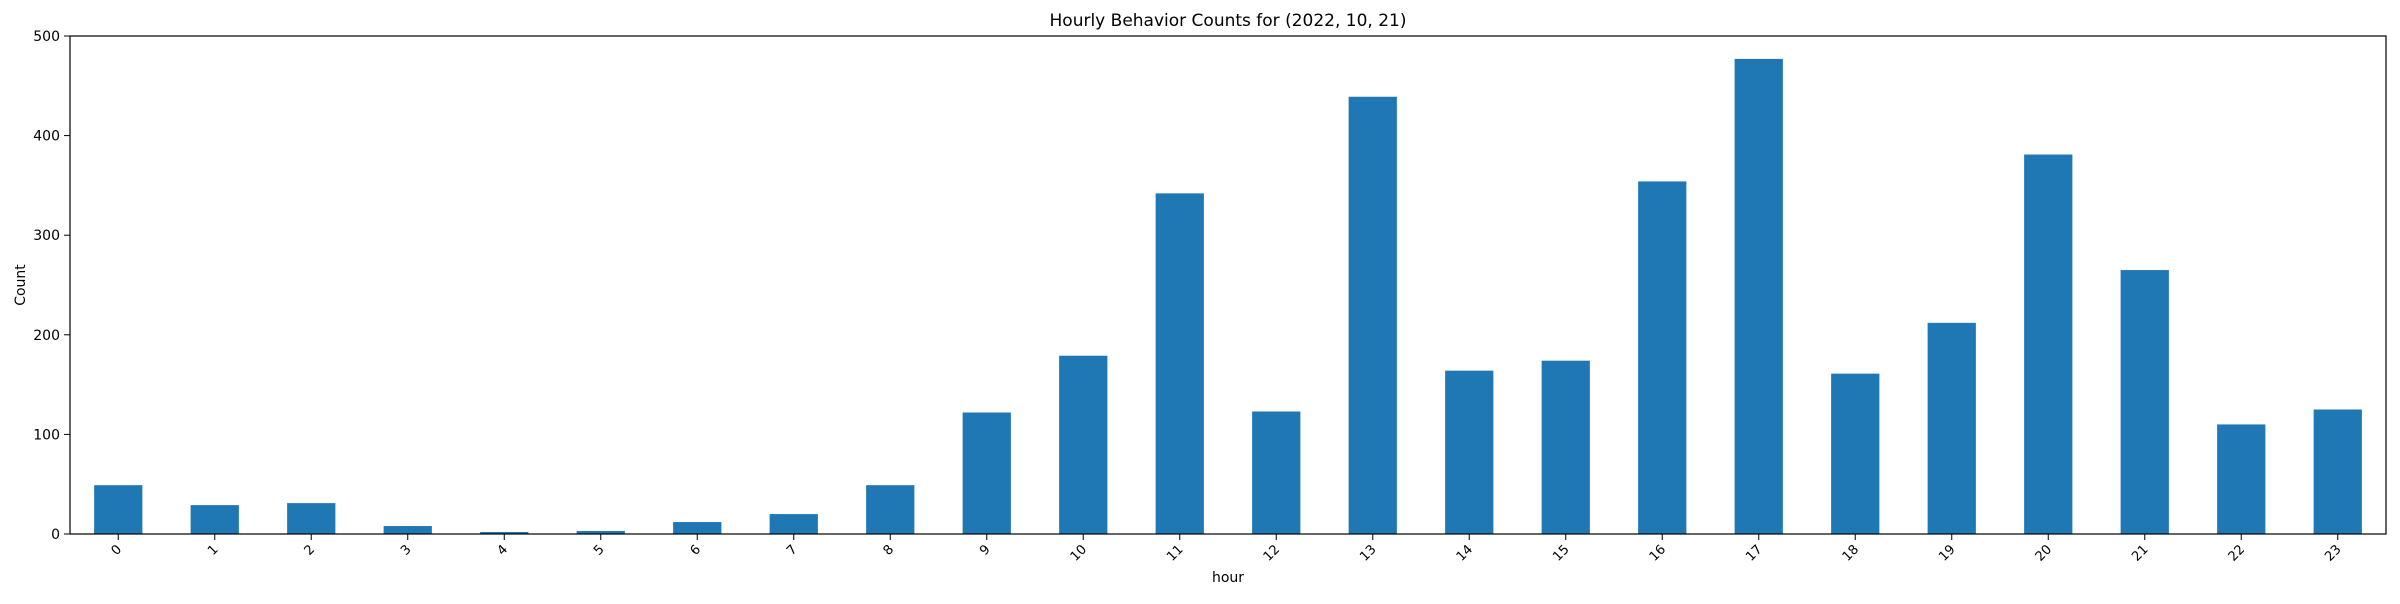 The height and width of the screenshot is (604, 2400). Describe the element at coordinates (21, 285) in the screenshot. I see `y-axis-label: Count` at that location.